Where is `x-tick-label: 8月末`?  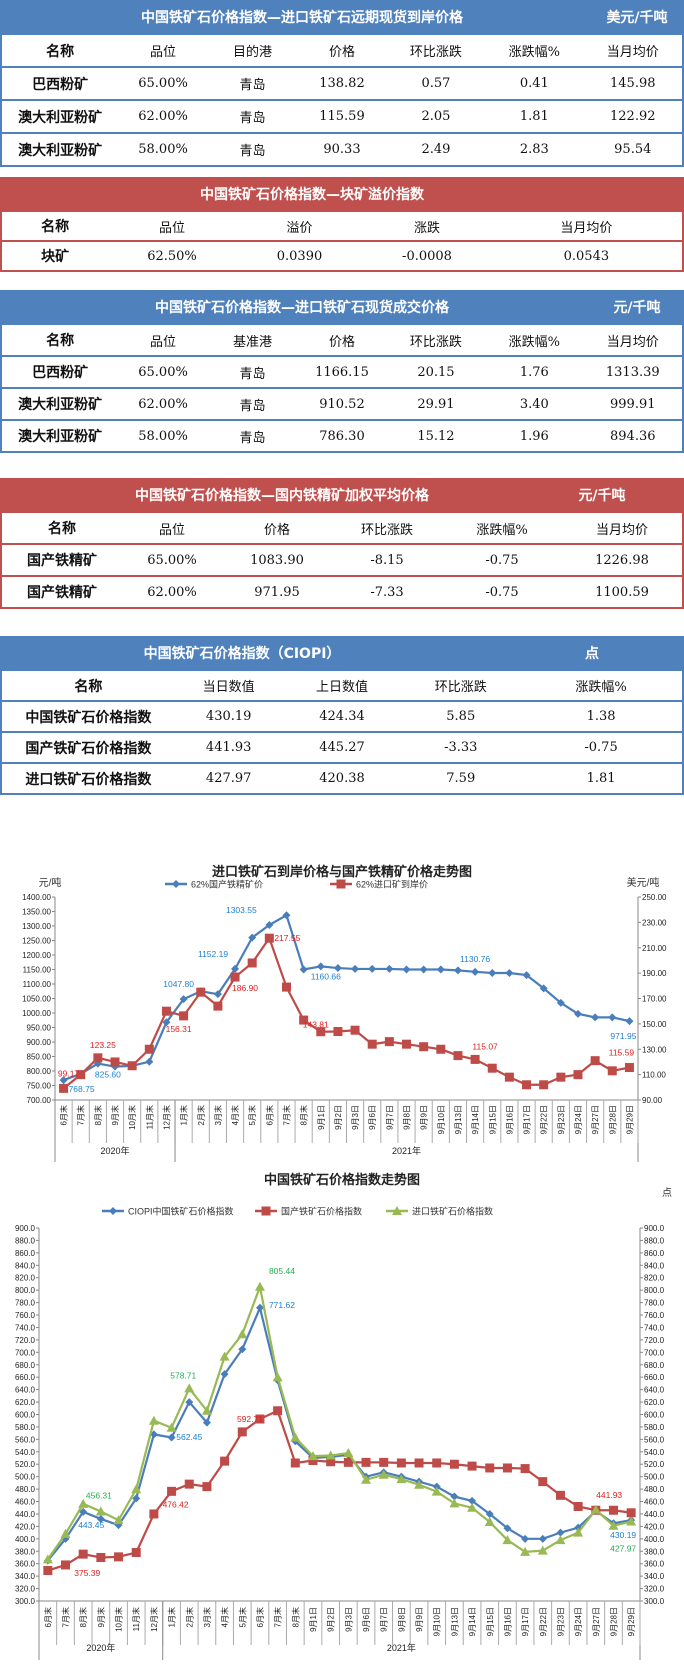
x-tick-label: 8月末 is located at coordinates (304, 1115).